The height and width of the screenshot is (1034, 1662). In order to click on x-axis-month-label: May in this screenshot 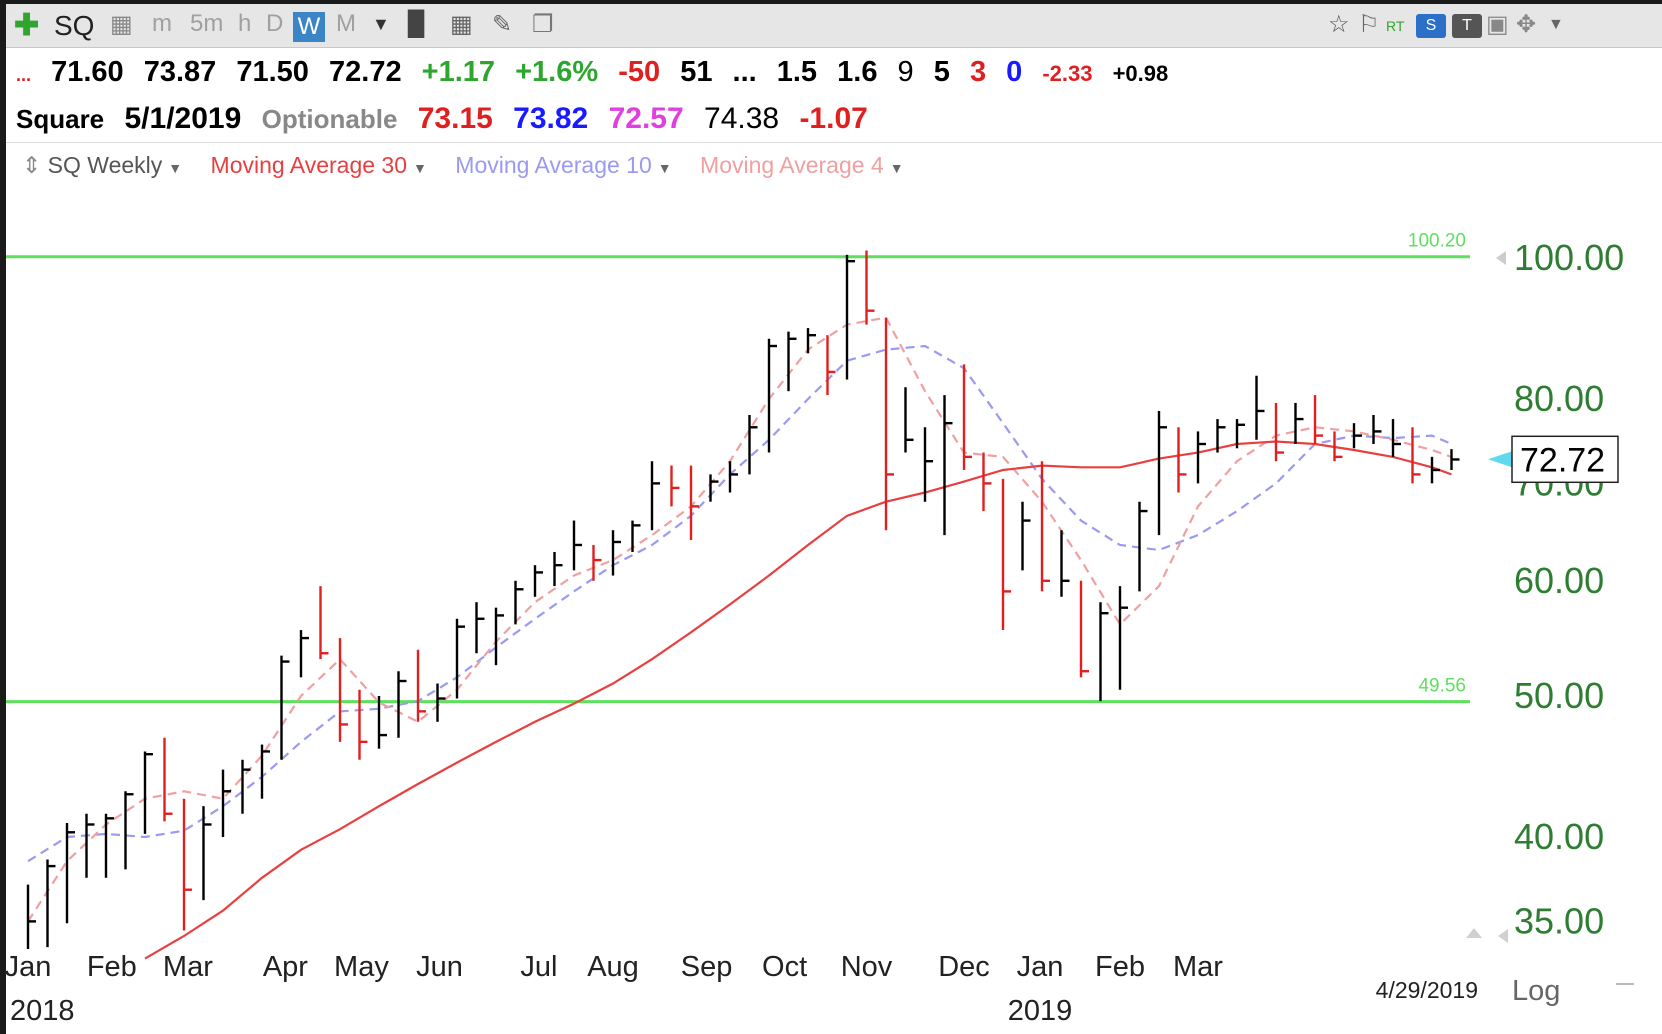, I will do `click(361, 967)`.